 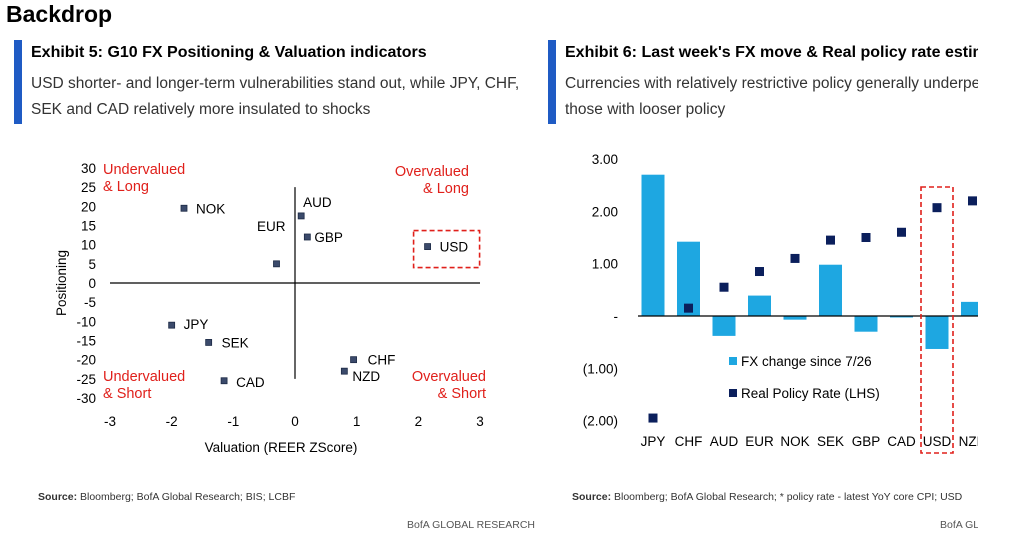 What do you see at coordinates (937, 441) in the screenshot?
I see `category-label: USD` at bounding box center [937, 441].